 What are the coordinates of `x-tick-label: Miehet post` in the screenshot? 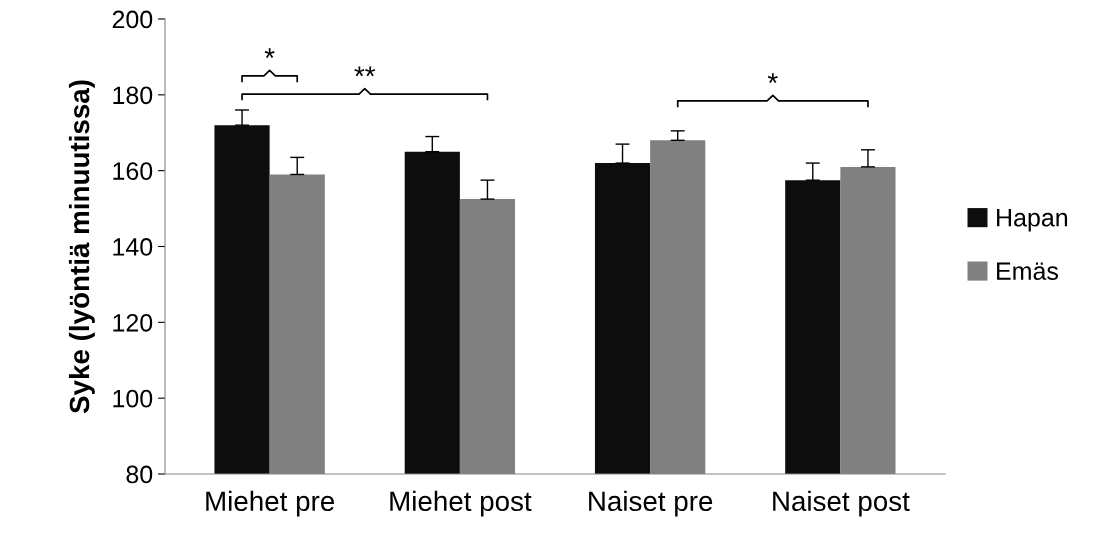 It's located at (461, 503).